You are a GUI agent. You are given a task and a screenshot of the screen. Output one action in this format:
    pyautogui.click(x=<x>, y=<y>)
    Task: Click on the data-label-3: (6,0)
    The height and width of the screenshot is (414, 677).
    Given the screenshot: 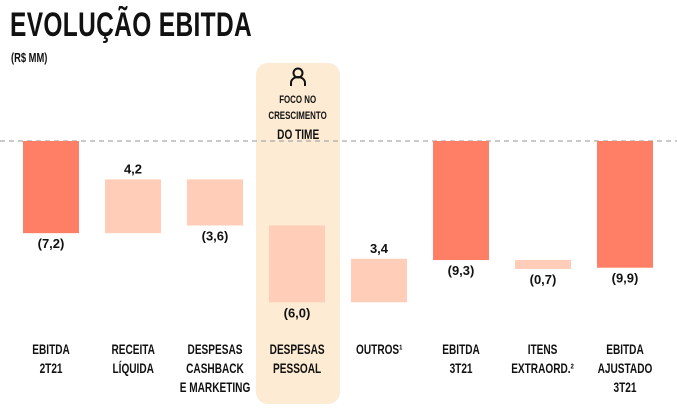 What is the action you would take?
    pyautogui.click(x=297, y=312)
    